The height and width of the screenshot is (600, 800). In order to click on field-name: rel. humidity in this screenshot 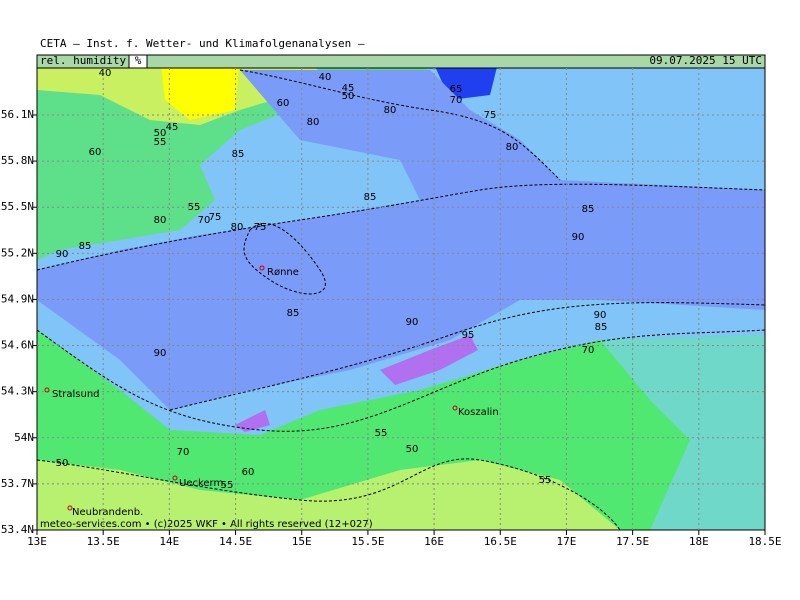, I will do `click(83, 60)`.